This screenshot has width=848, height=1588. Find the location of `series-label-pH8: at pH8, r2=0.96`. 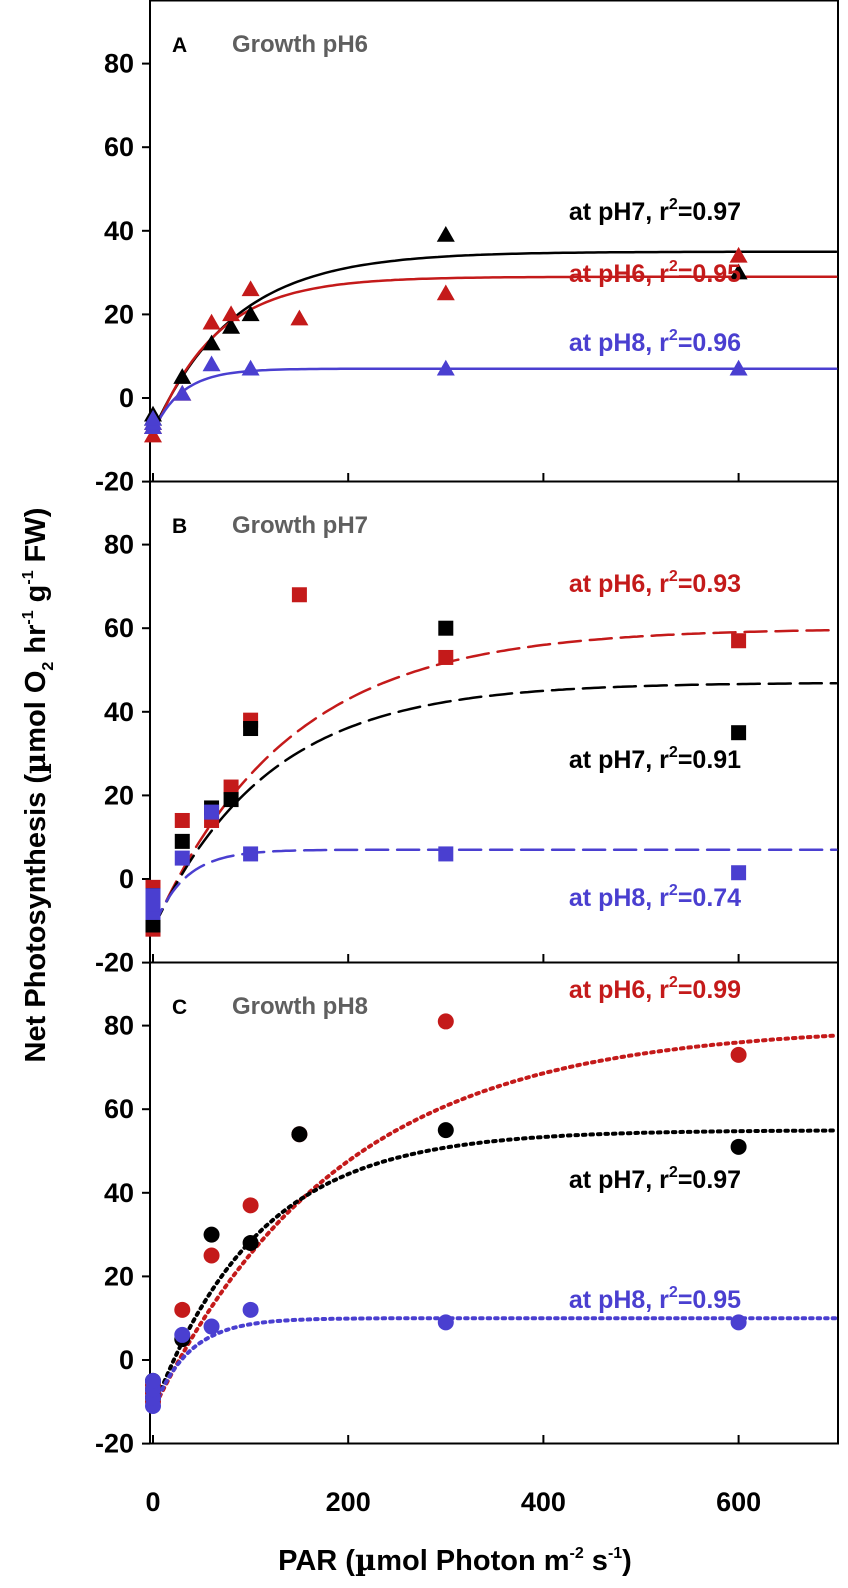

series-label-pH8: at pH8, r2=0.96 is located at coordinates (655, 342).